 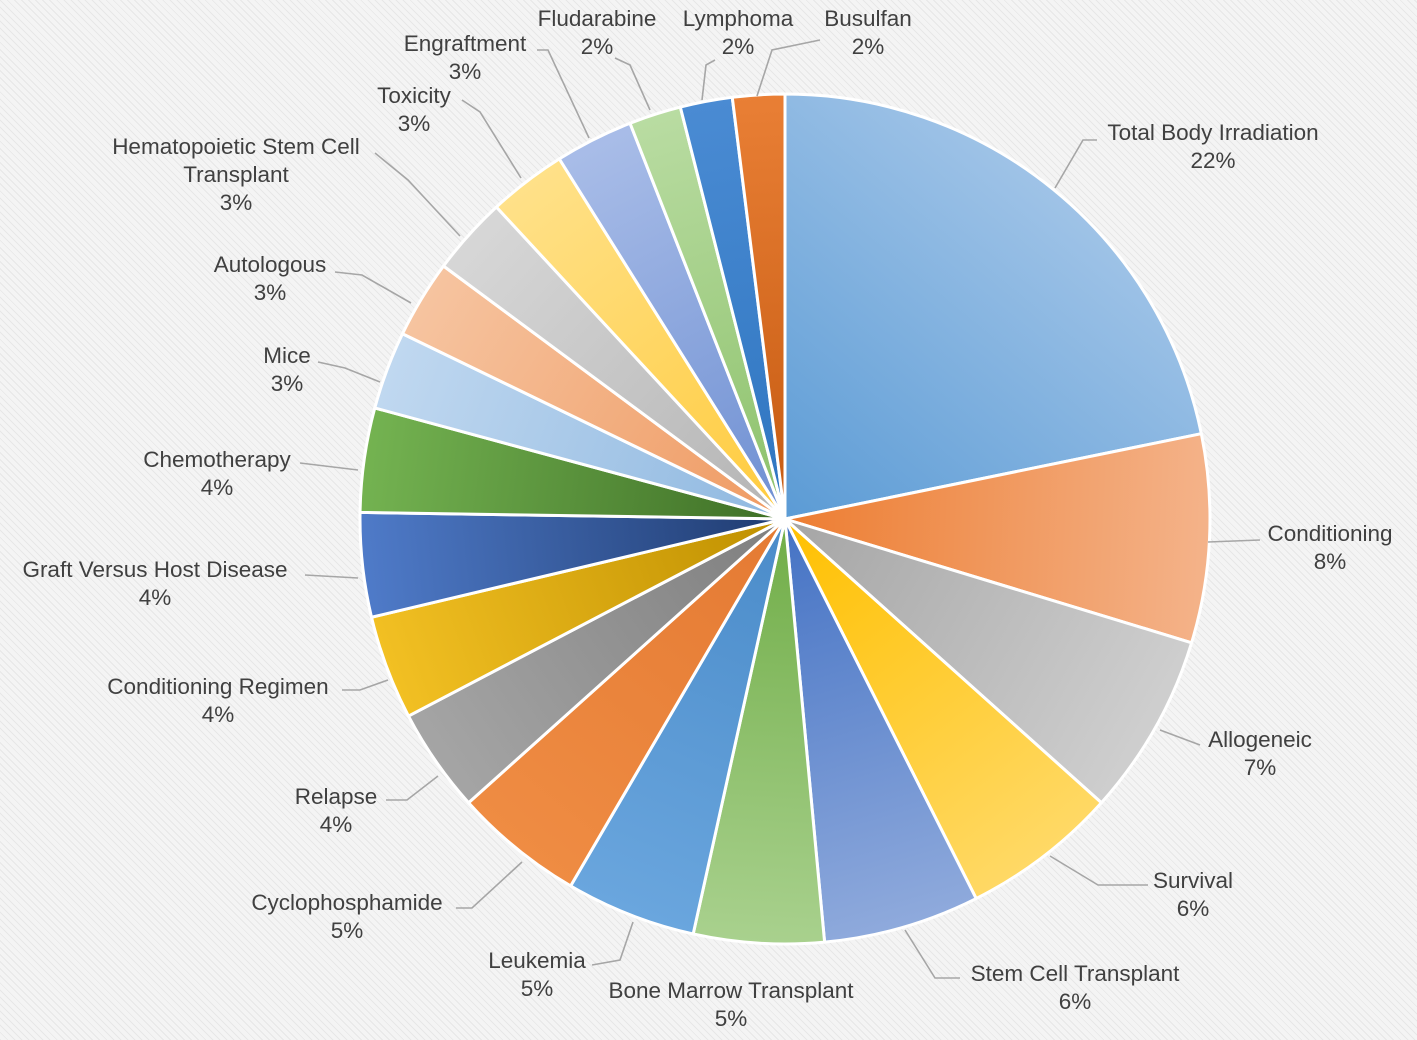 What do you see at coordinates (287, 369) in the screenshot?
I see `data-label-mice: Mice 3%` at bounding box center [287, 369].